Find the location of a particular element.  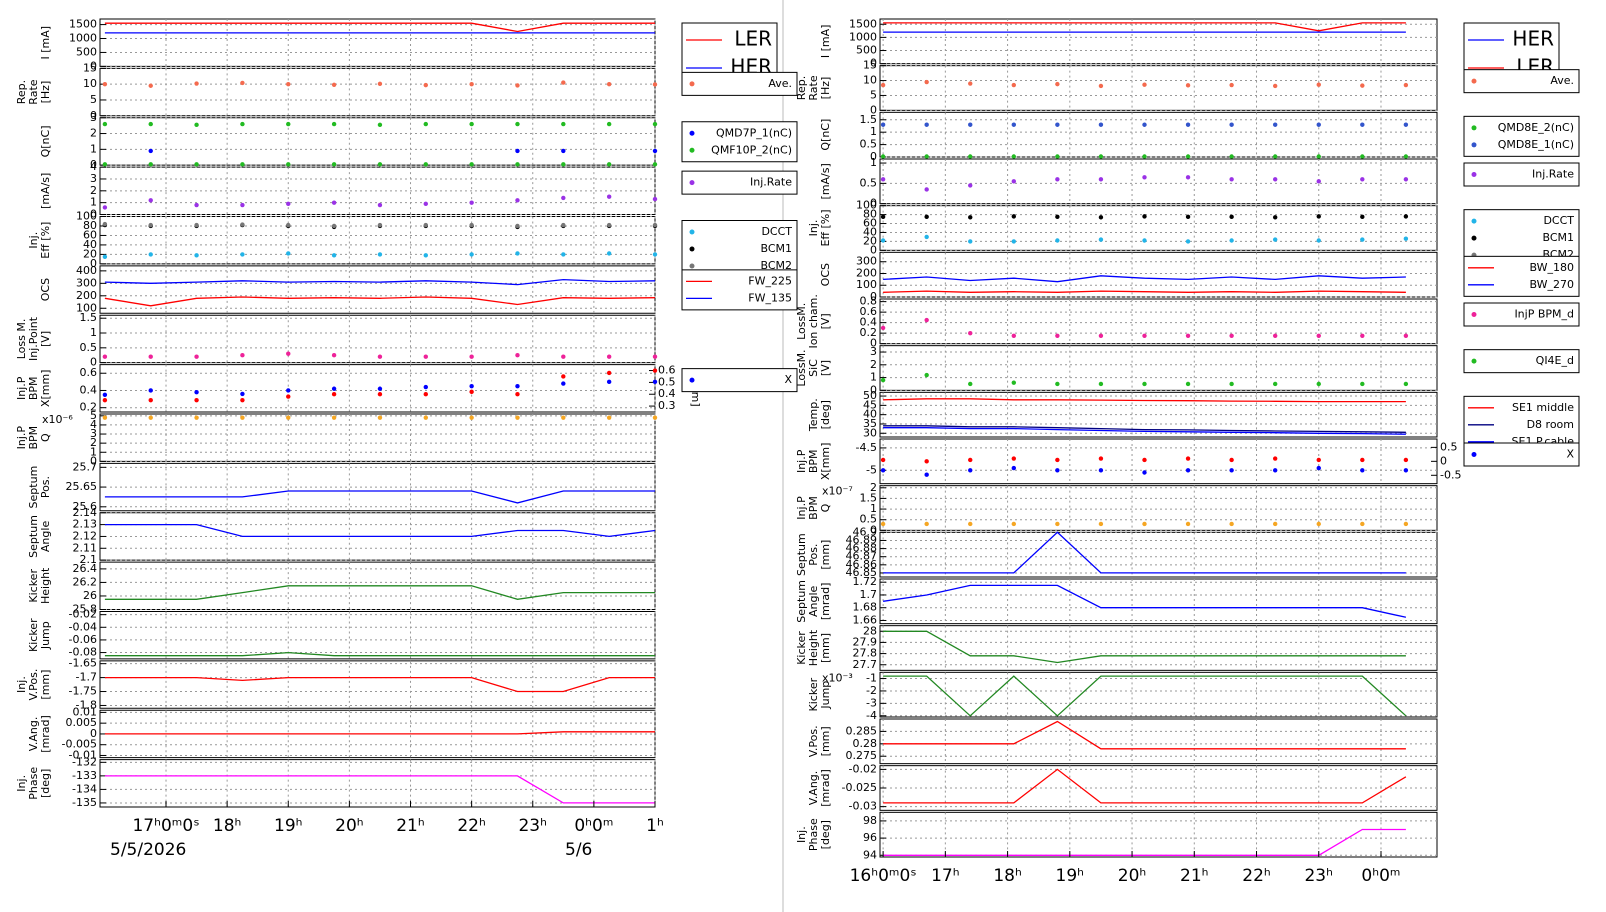

y-tick-label: 0.285 is located at coordinates (862, 730).